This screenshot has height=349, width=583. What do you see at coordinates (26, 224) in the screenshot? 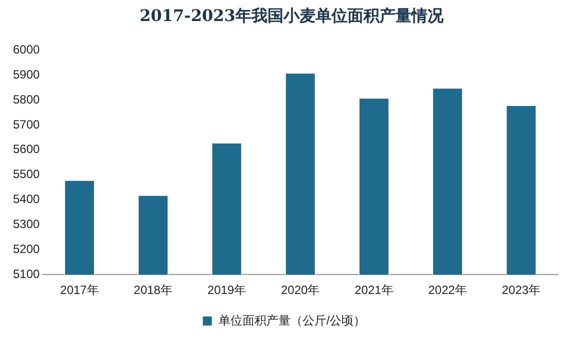
I see `y-tick-label: 5300` at bounding box center [26, 224].